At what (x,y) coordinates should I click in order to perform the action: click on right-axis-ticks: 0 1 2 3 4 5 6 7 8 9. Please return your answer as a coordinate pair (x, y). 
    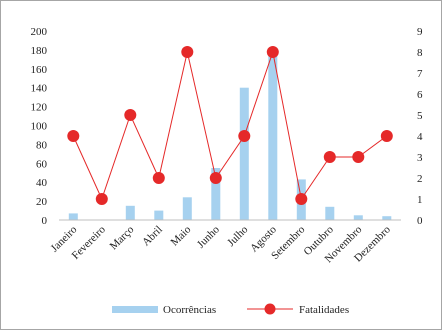
    Looking at the image, I should click on (420, 126).